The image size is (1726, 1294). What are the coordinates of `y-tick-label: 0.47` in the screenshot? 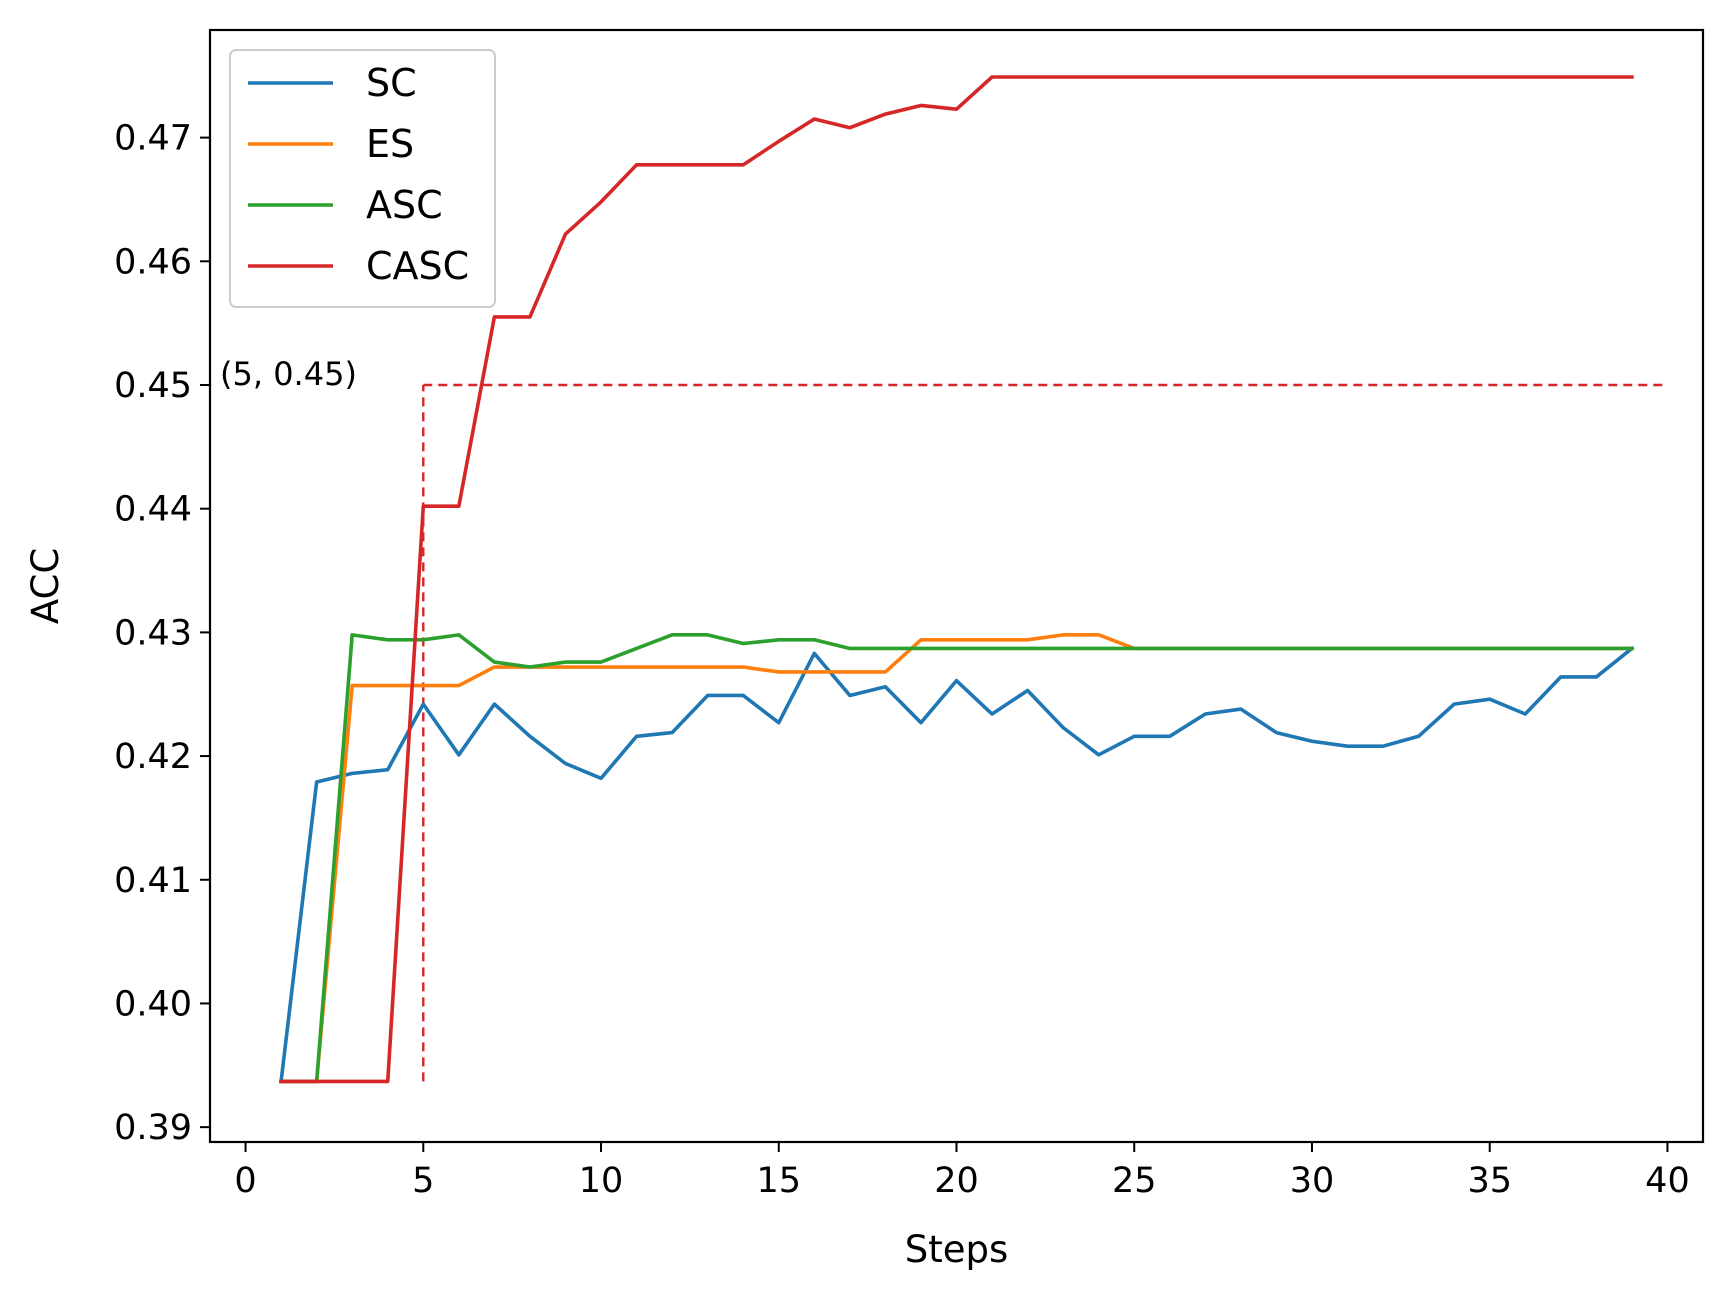 It's located at (153, 139).